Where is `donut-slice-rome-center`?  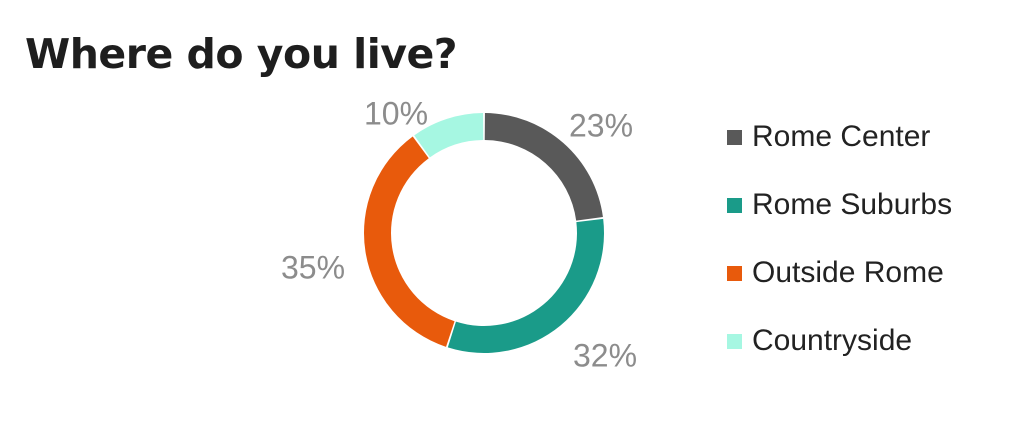
donut-slice-rome-center is located at coordinates (543, 167).